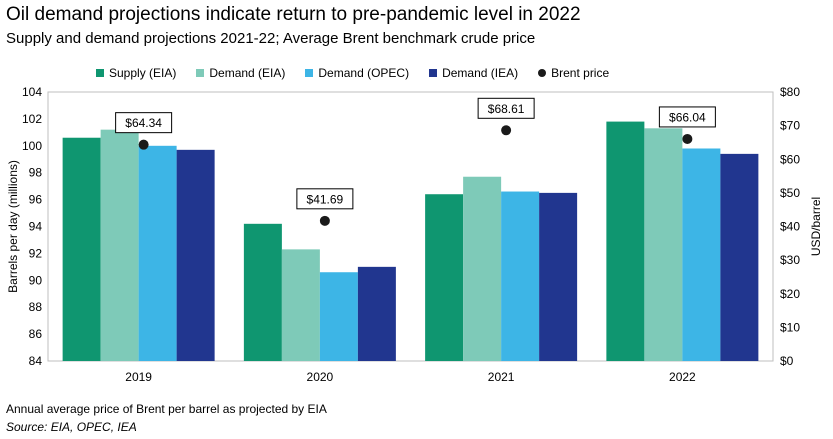  What do you see at coordinates (682, 377) in the screenshot?
I see `x-tick-label: 2022` at bounding box center [682, 377].